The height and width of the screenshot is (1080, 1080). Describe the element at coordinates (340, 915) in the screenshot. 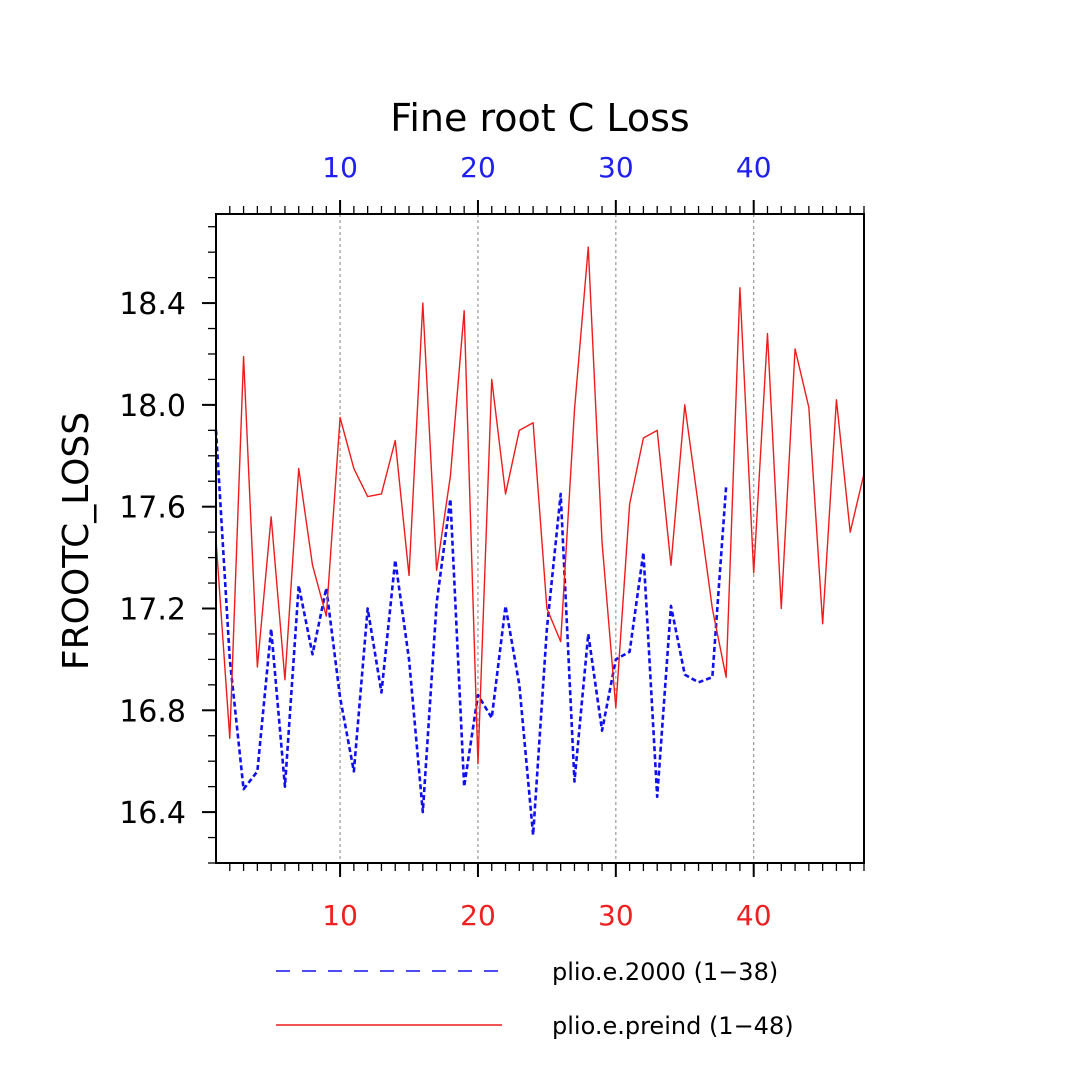

I see `bottom-x-tick-label: 10` at that location.